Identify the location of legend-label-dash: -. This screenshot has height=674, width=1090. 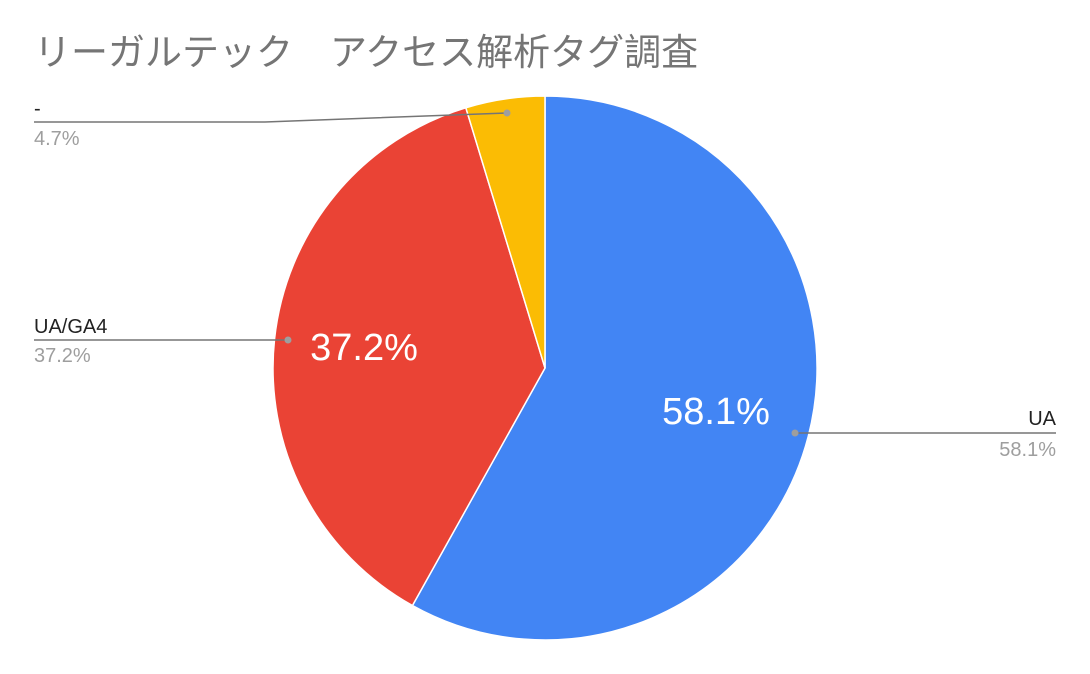
(37, 109).